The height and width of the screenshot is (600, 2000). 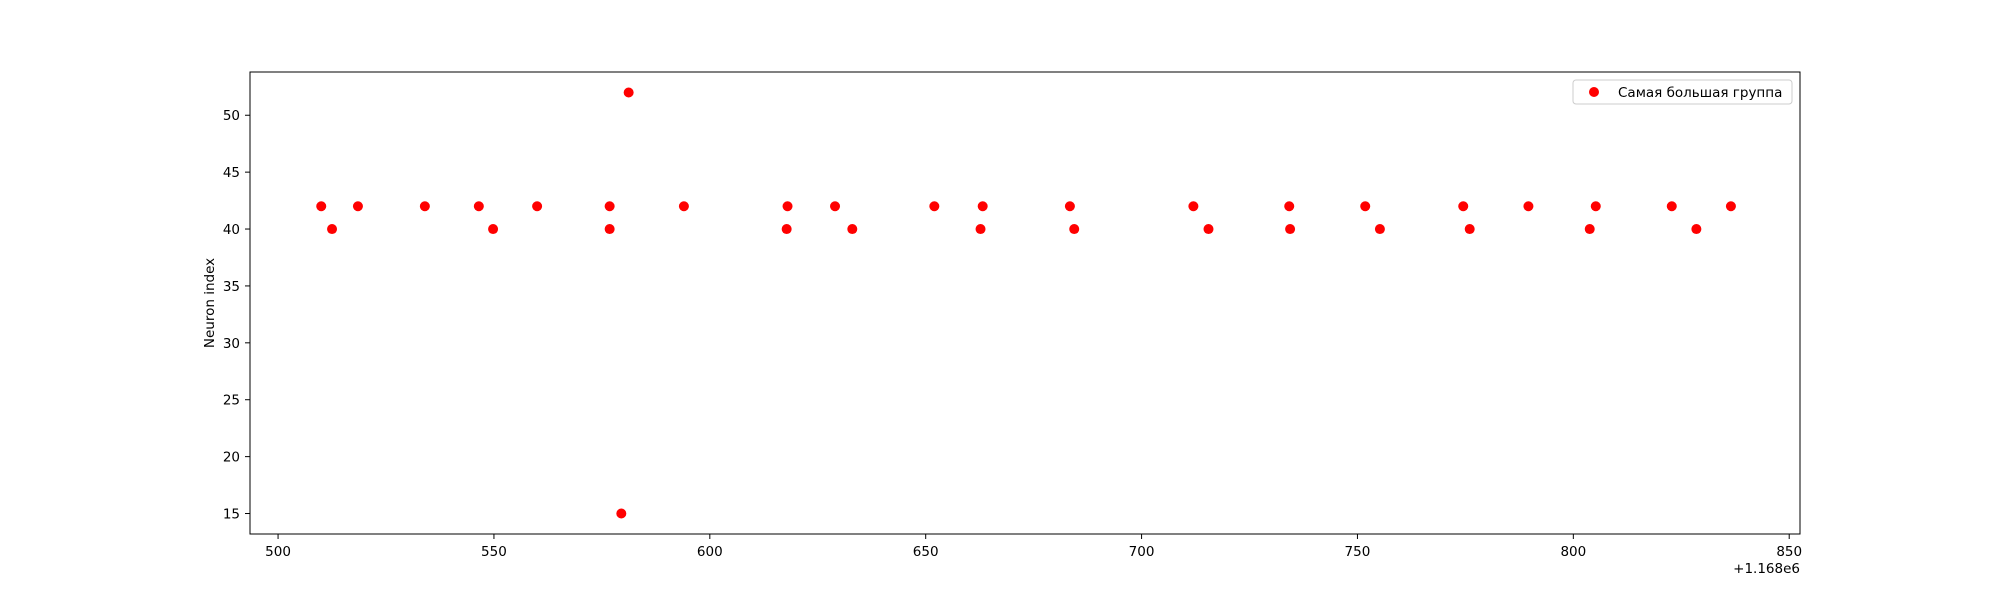 What do you see at coordinates (231, 344) in the screenshot?
I see `y-tick-label: 30` at bounding box center [231, 344].